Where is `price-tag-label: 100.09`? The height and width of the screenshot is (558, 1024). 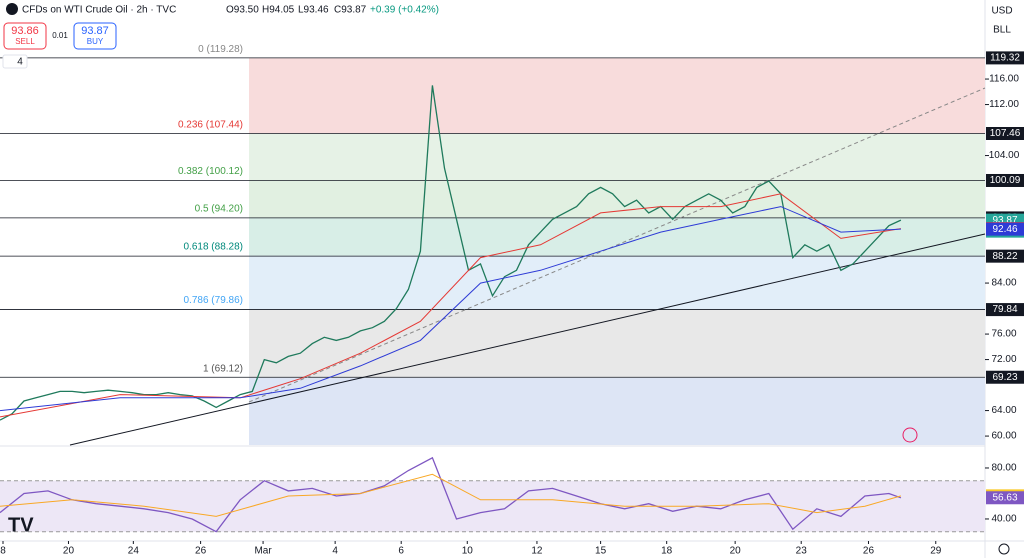 price-tag-label: 100.09 is located at coordinates (1005, 180).